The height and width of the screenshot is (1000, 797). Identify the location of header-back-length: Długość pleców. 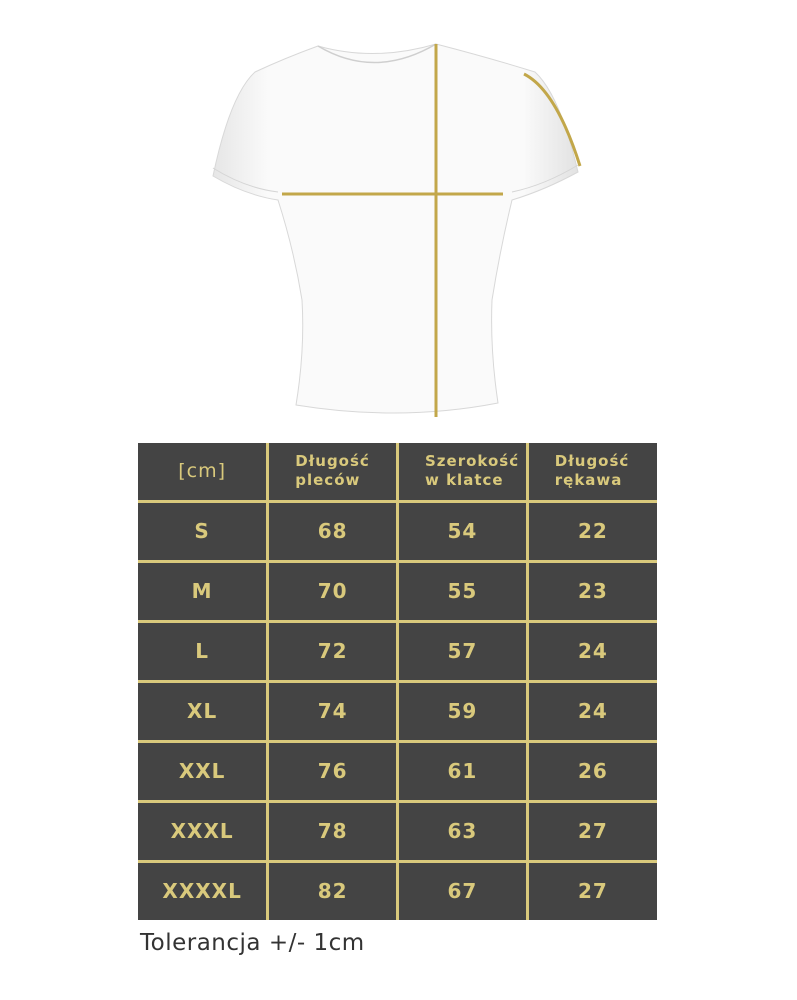
(332, 472).